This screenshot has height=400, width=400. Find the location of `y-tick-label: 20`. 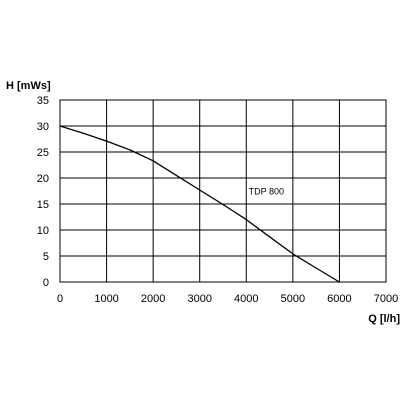

y-tick-label: 20 is located at coordinates (43, 179).